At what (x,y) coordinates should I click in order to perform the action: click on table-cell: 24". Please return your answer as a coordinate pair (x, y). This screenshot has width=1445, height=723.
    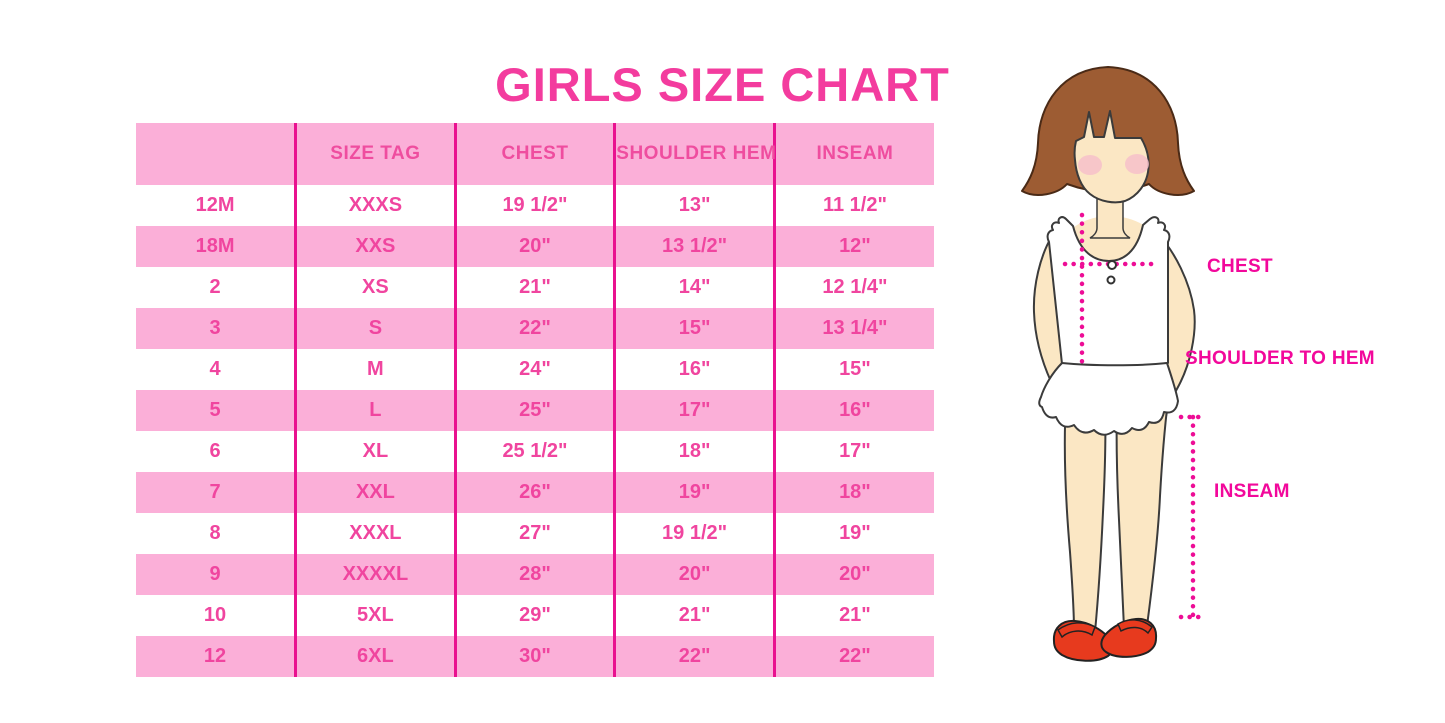
    Looking at the image, I should click on (534, 369).